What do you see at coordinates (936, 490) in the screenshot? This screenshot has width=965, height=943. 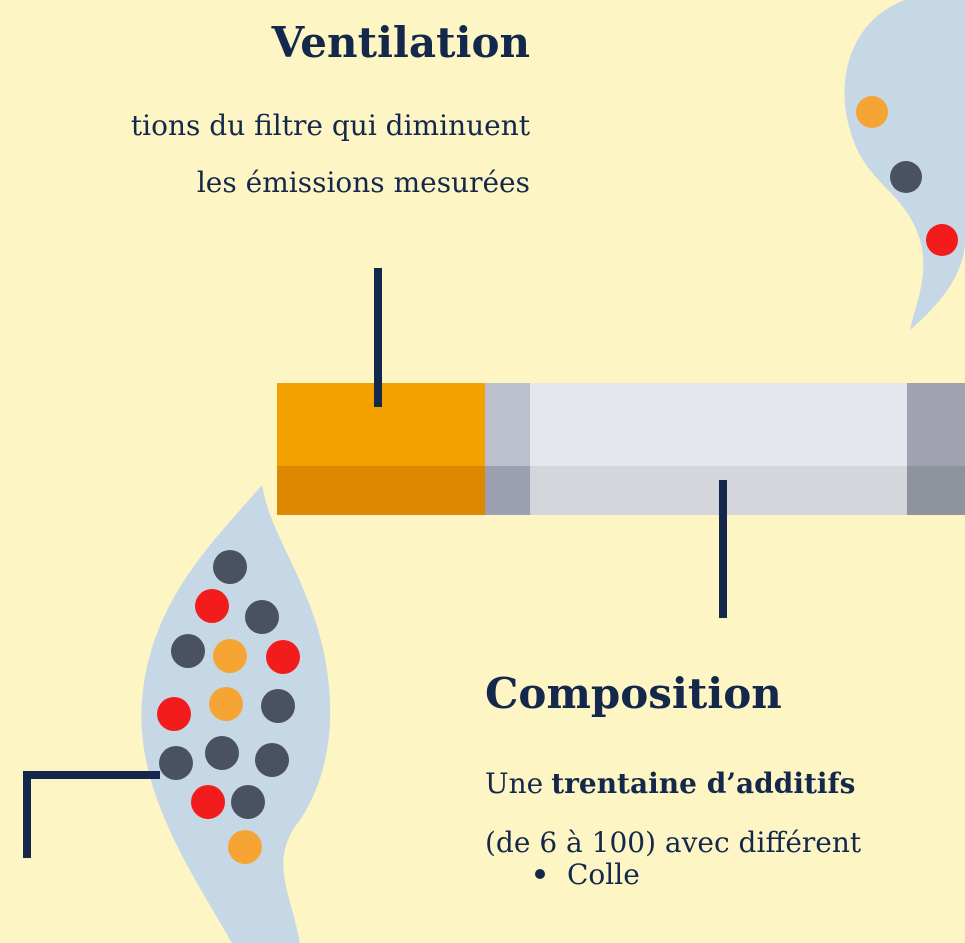 I see `tip-shade` at bounding box center [936, 490].